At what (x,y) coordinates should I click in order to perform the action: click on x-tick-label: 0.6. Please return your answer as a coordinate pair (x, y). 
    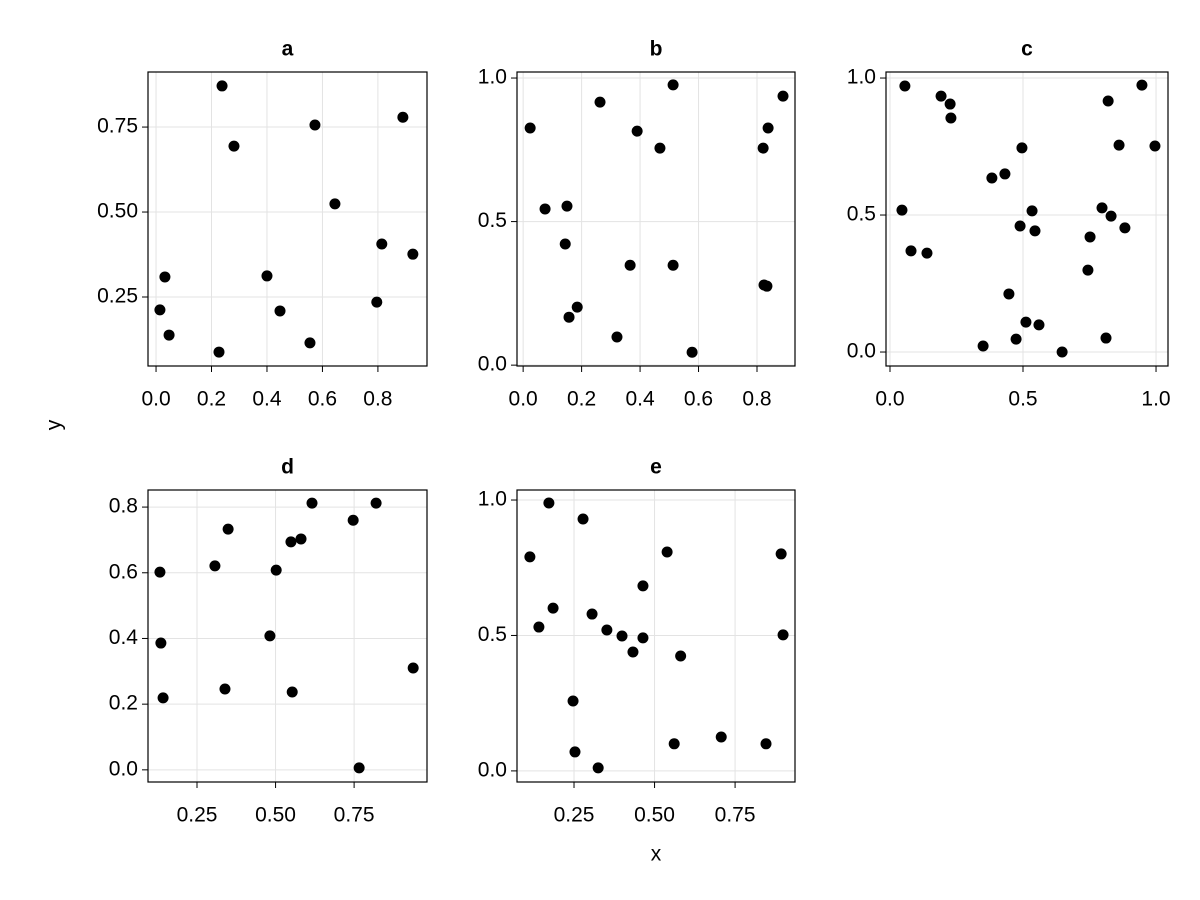
    Looking at the image, I should click on (322, 399).